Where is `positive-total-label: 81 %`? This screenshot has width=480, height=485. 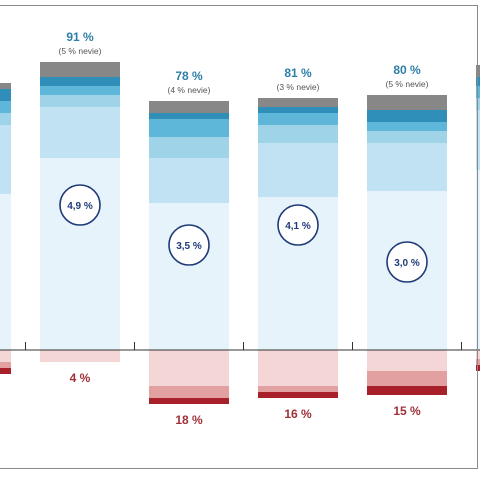 positive-total-label: 81 % is located at coordinates (298, 73).